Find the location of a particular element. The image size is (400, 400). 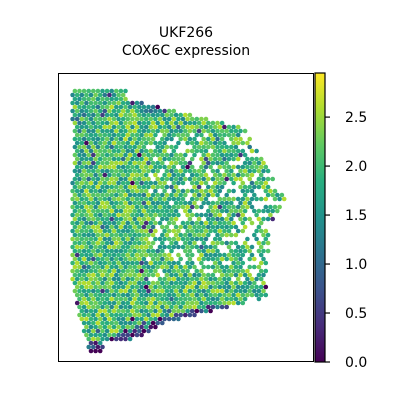

colorbar-tick-label: 0.0 is located at coordinates (356, 362).